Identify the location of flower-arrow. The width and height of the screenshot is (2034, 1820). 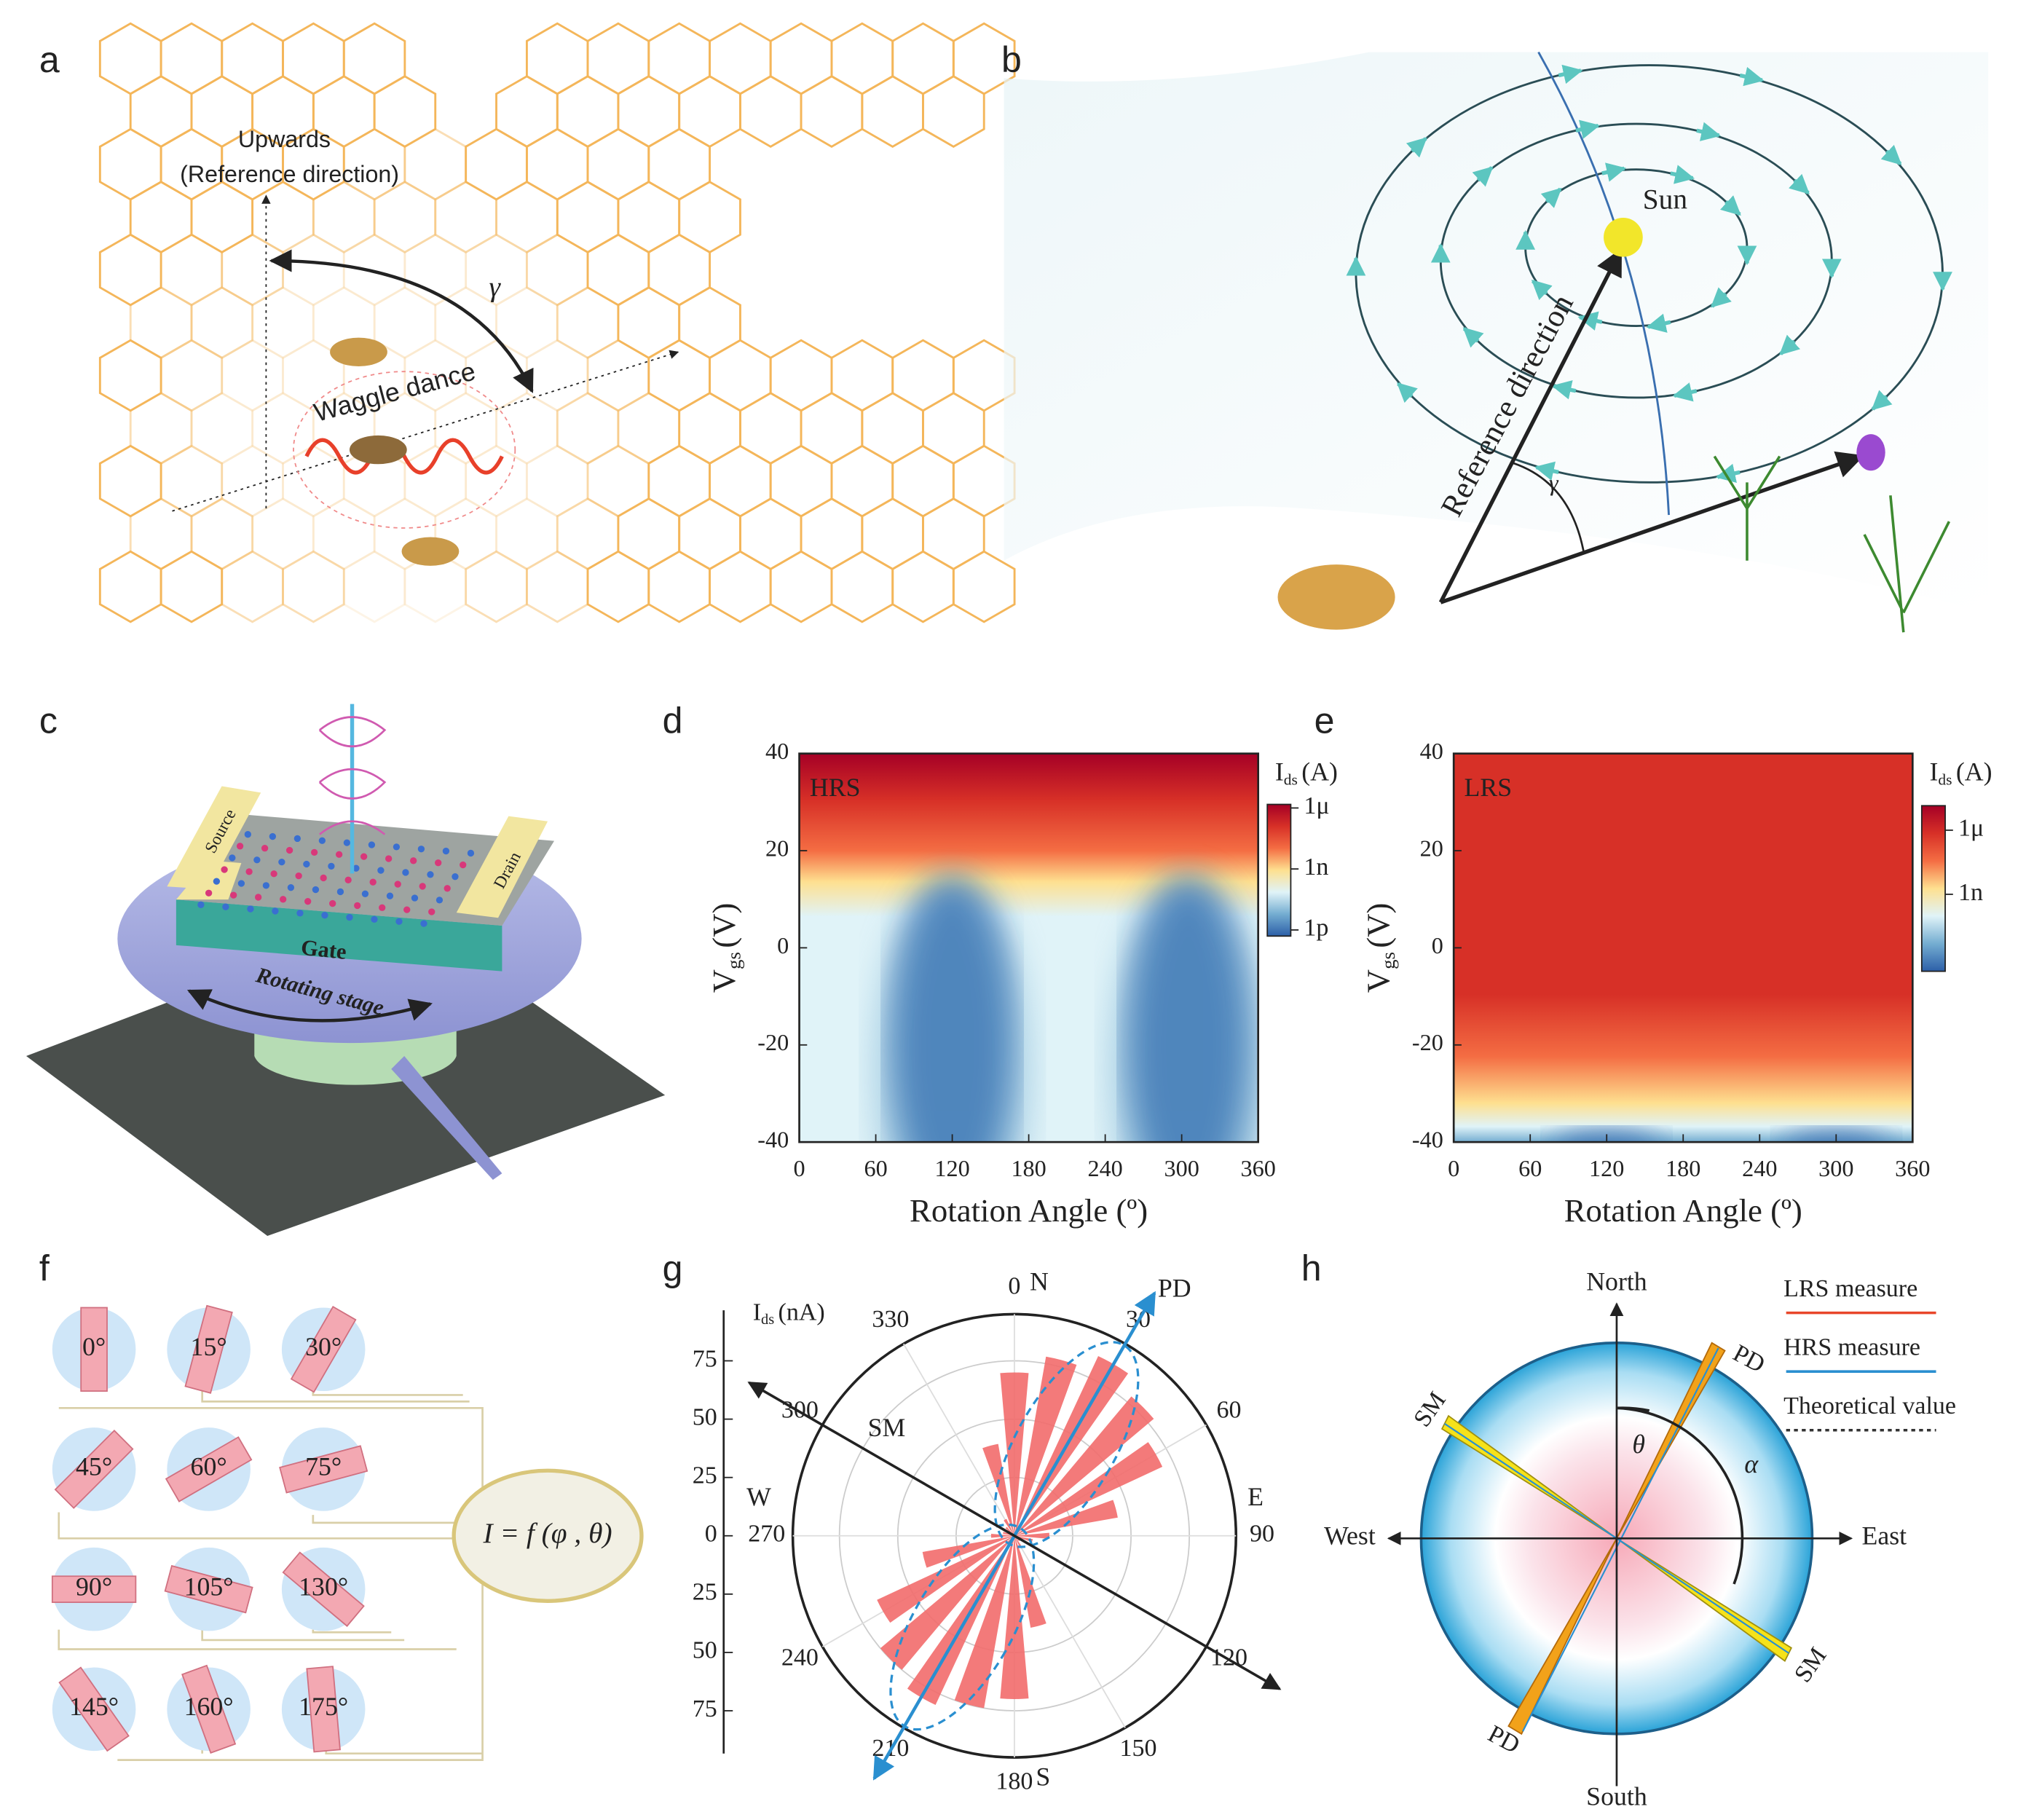
(1653, 527).